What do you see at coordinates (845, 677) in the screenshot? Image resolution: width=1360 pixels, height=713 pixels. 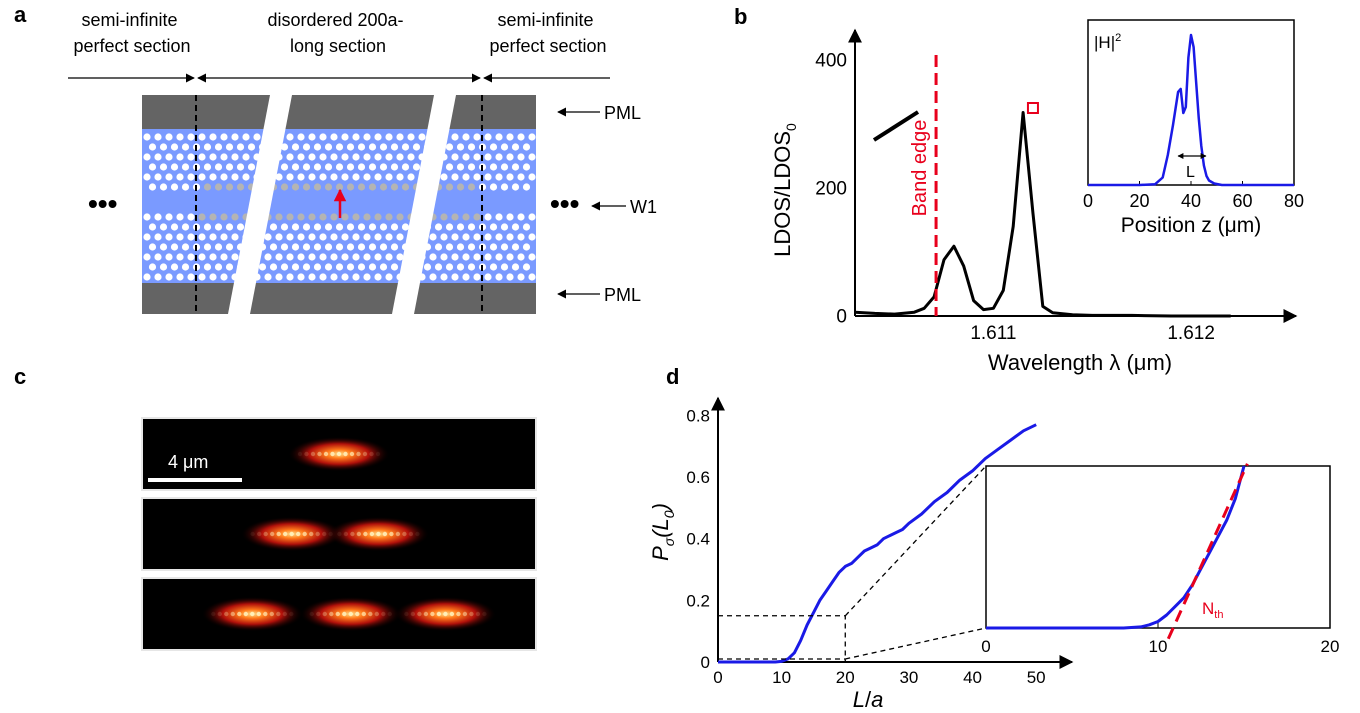 I see `d-xtick-label: 20` at bounding box center [845, 677].